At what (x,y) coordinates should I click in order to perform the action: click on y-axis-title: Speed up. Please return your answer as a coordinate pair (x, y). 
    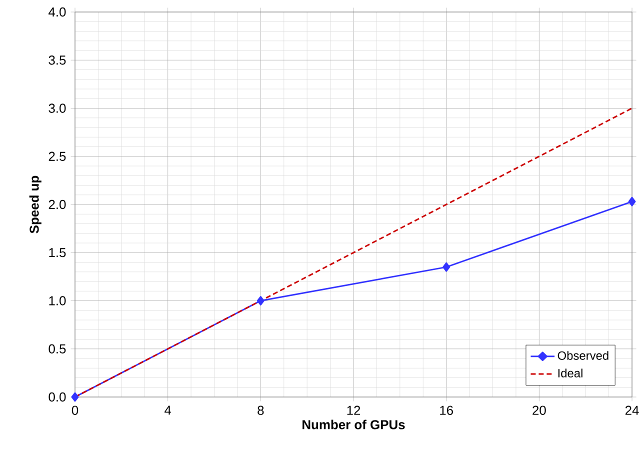
    Looking at the image, I should click on (35, 205).